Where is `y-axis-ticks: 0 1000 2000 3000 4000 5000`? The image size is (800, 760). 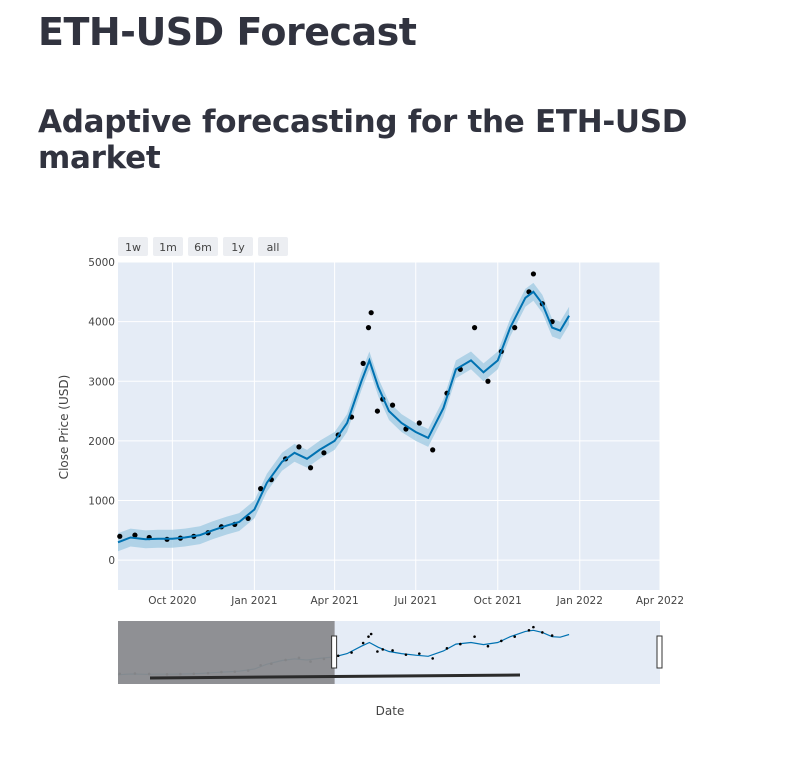 y-axis-ticks: 0 1000 2000 3000 4000 5000 is located at coordinates (101, 412).